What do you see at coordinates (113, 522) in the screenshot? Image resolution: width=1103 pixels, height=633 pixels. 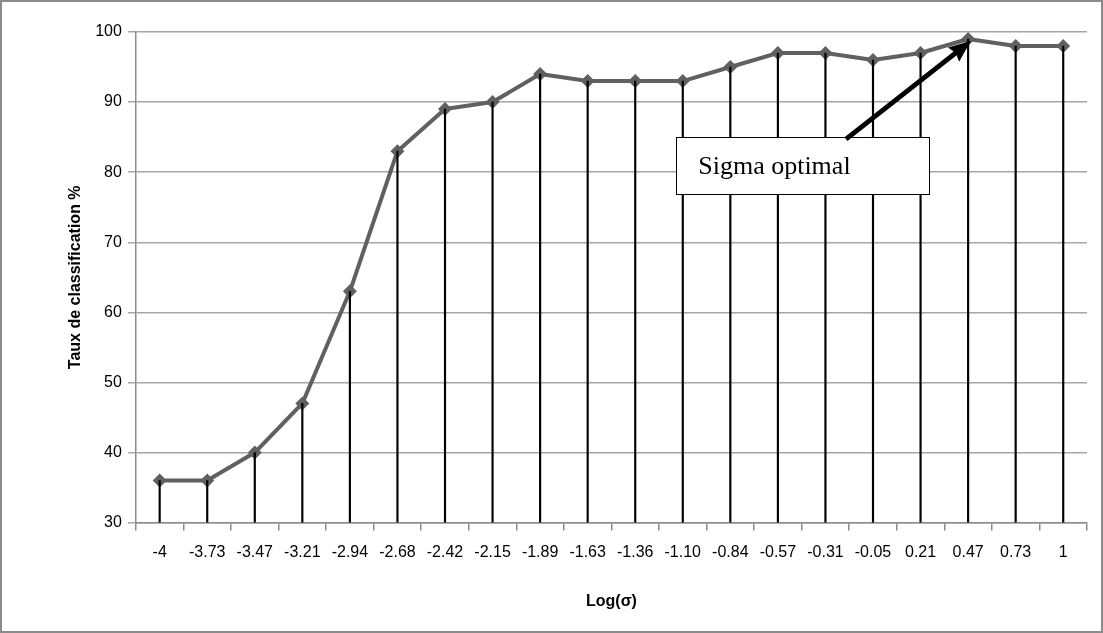 I see `y-tick-label: 30` at bounding box center [113, 522].